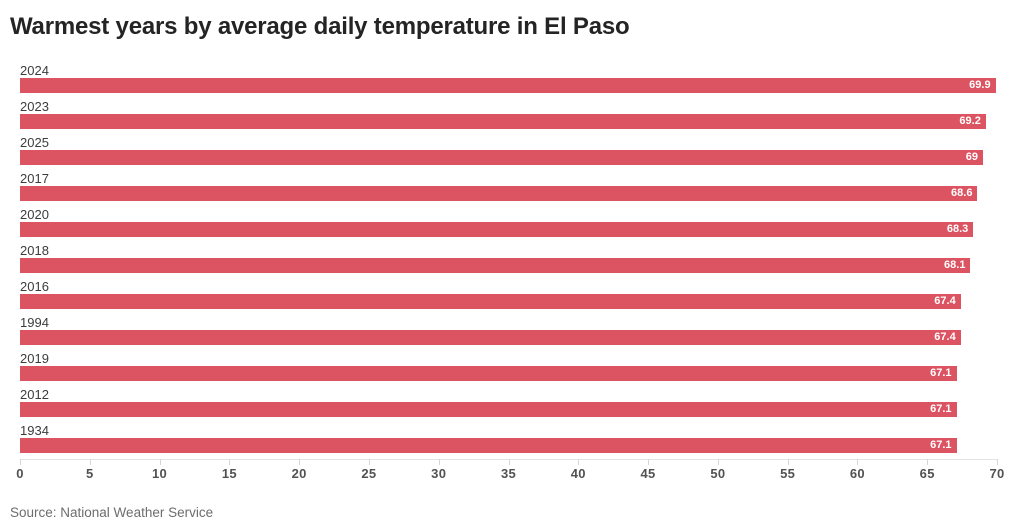  I want to click on bar-value-label: 69, so click(972, 157).